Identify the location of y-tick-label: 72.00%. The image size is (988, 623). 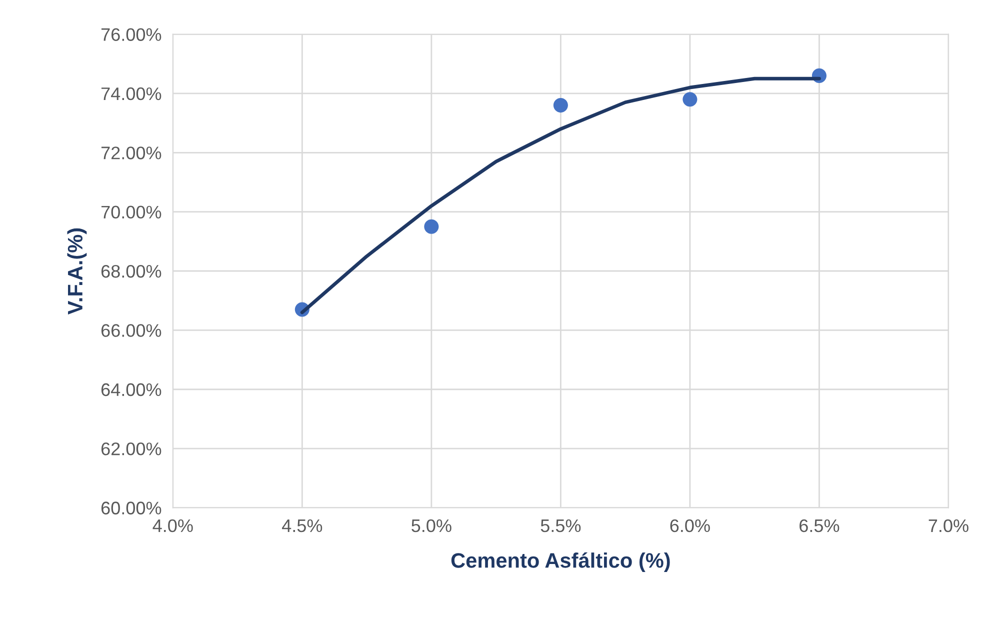
(131, 153).